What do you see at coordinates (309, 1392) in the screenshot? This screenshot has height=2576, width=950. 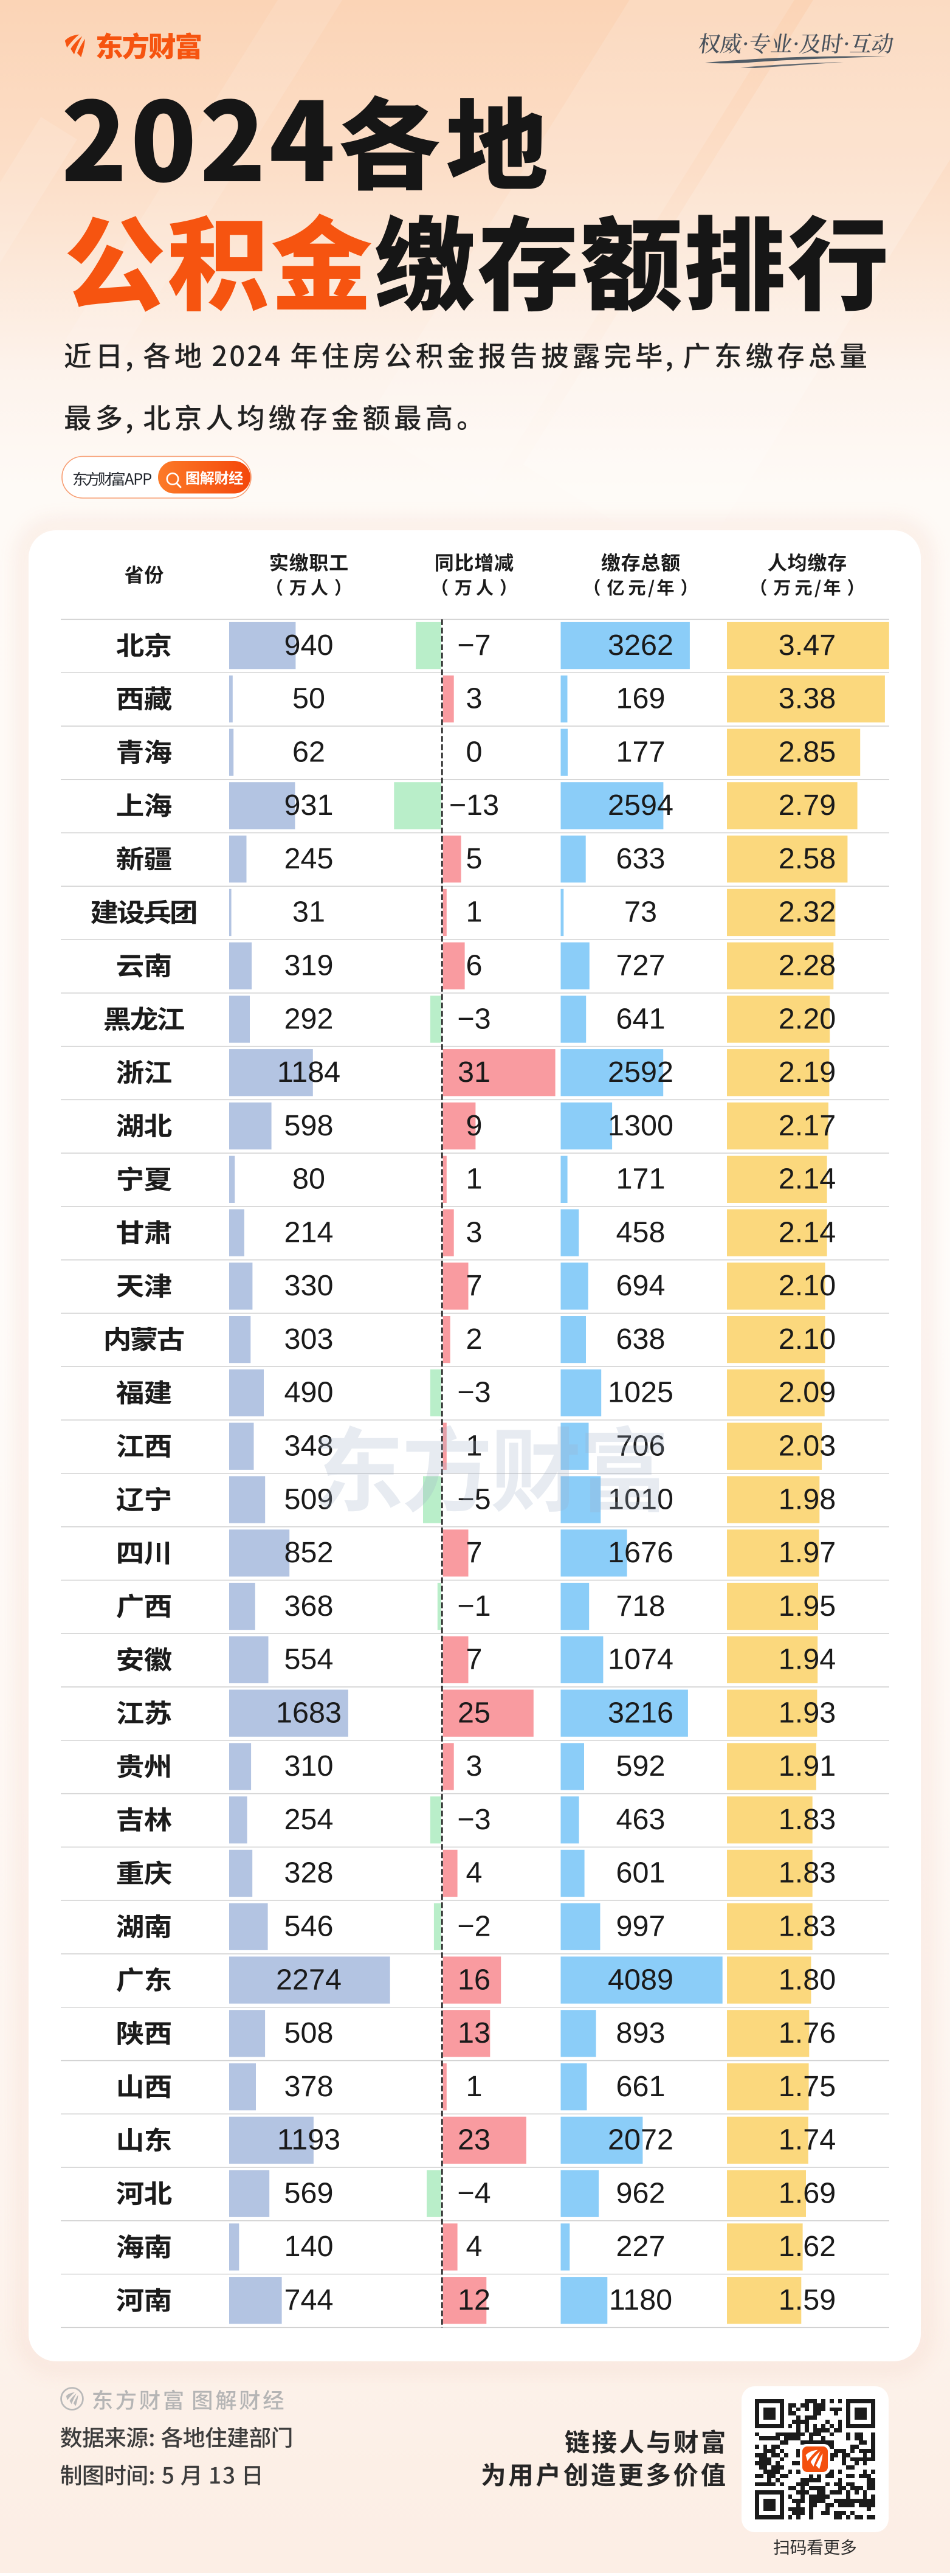 I see `svg-text: 490` at bounding box center [309, 1392].